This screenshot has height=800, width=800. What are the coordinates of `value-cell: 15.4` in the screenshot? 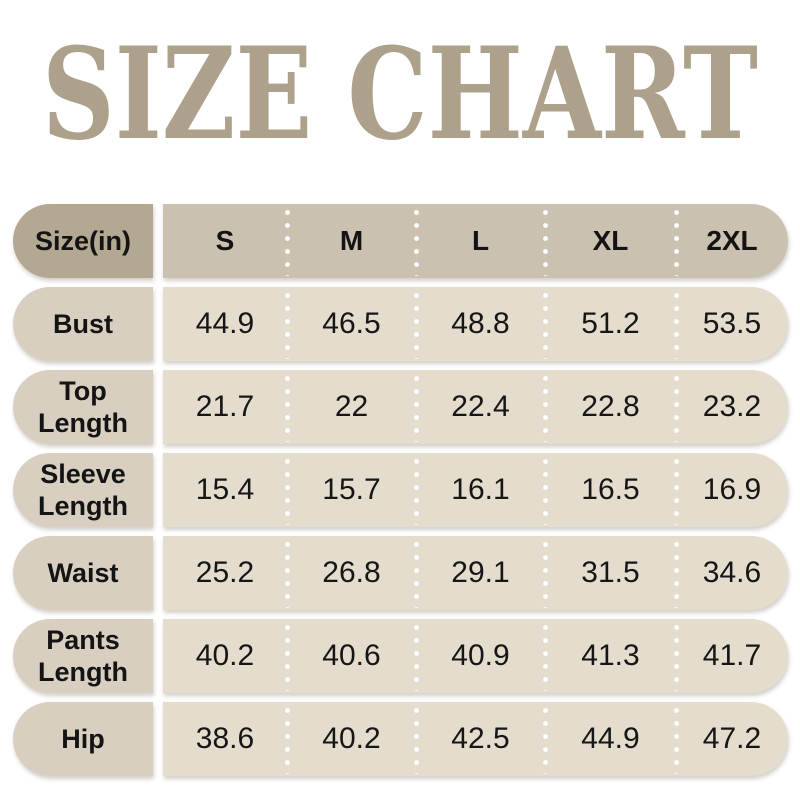 It's located at (225, 489).